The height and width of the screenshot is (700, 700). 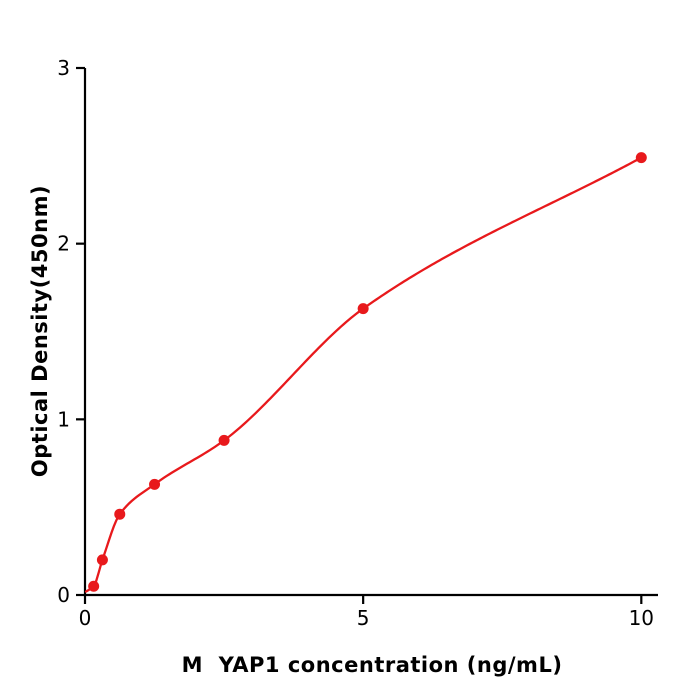 I want to click on y-tick-label: 0, so click(x=63, y=595).